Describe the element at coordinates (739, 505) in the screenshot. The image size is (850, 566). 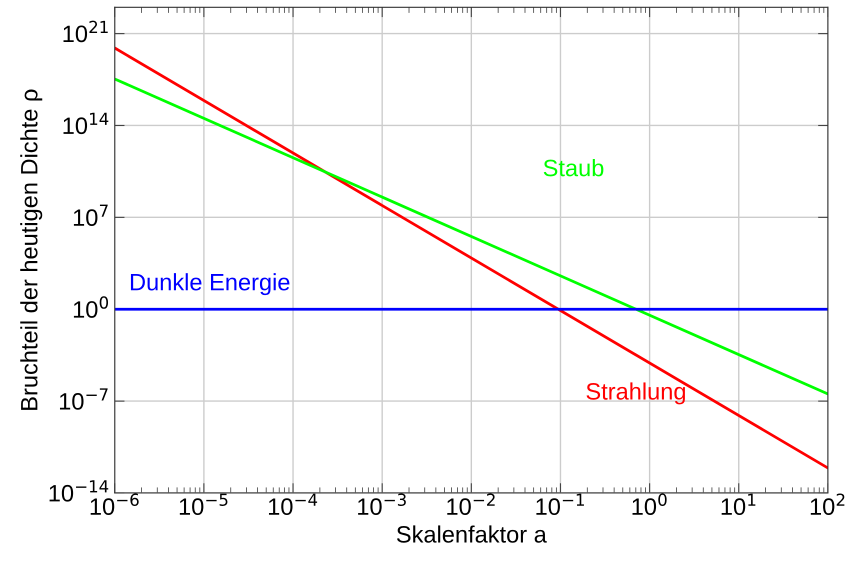
I see `x-tick-label: 10$^{1}$` at that location.